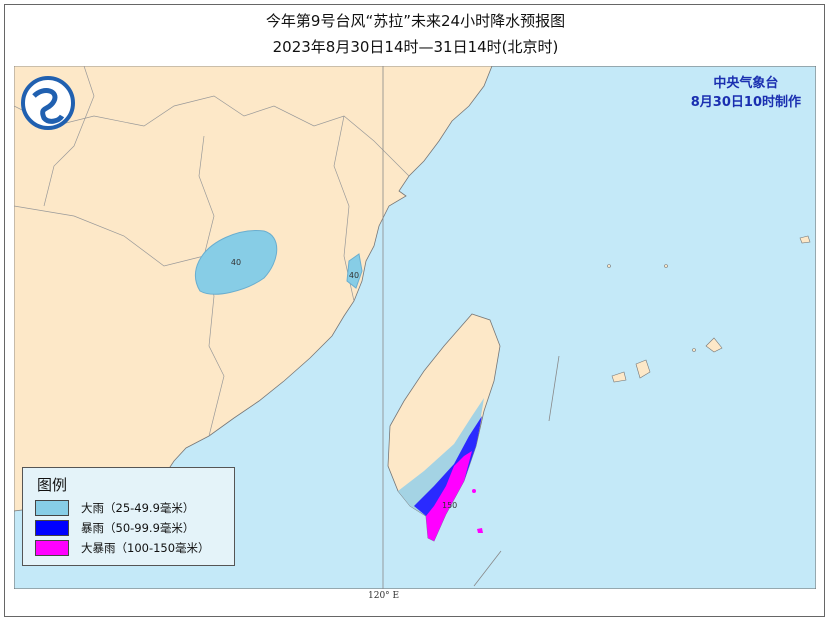  I want to click on boundary-lines, so click(516, 471).